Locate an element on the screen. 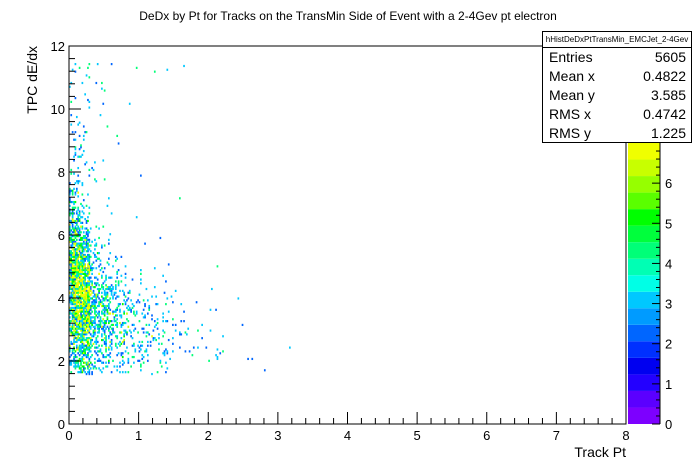 The width and height of the screenshot is (696, 472). y-tick-label: 12 is located at coordinates (58, 46).